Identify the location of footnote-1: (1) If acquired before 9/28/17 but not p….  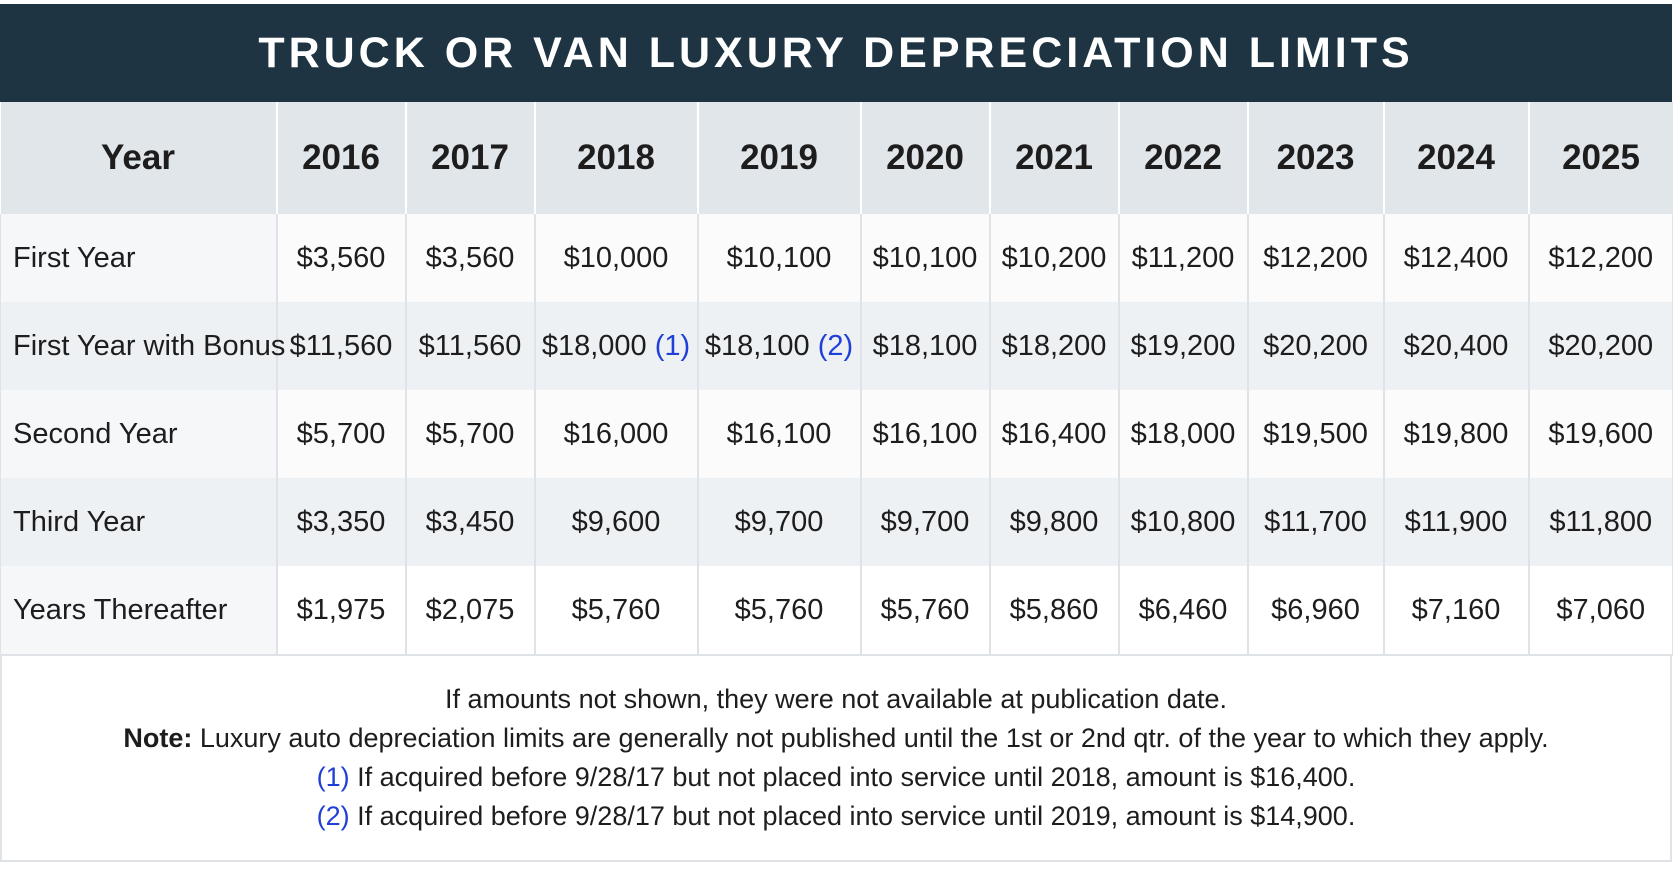
(836, 777).